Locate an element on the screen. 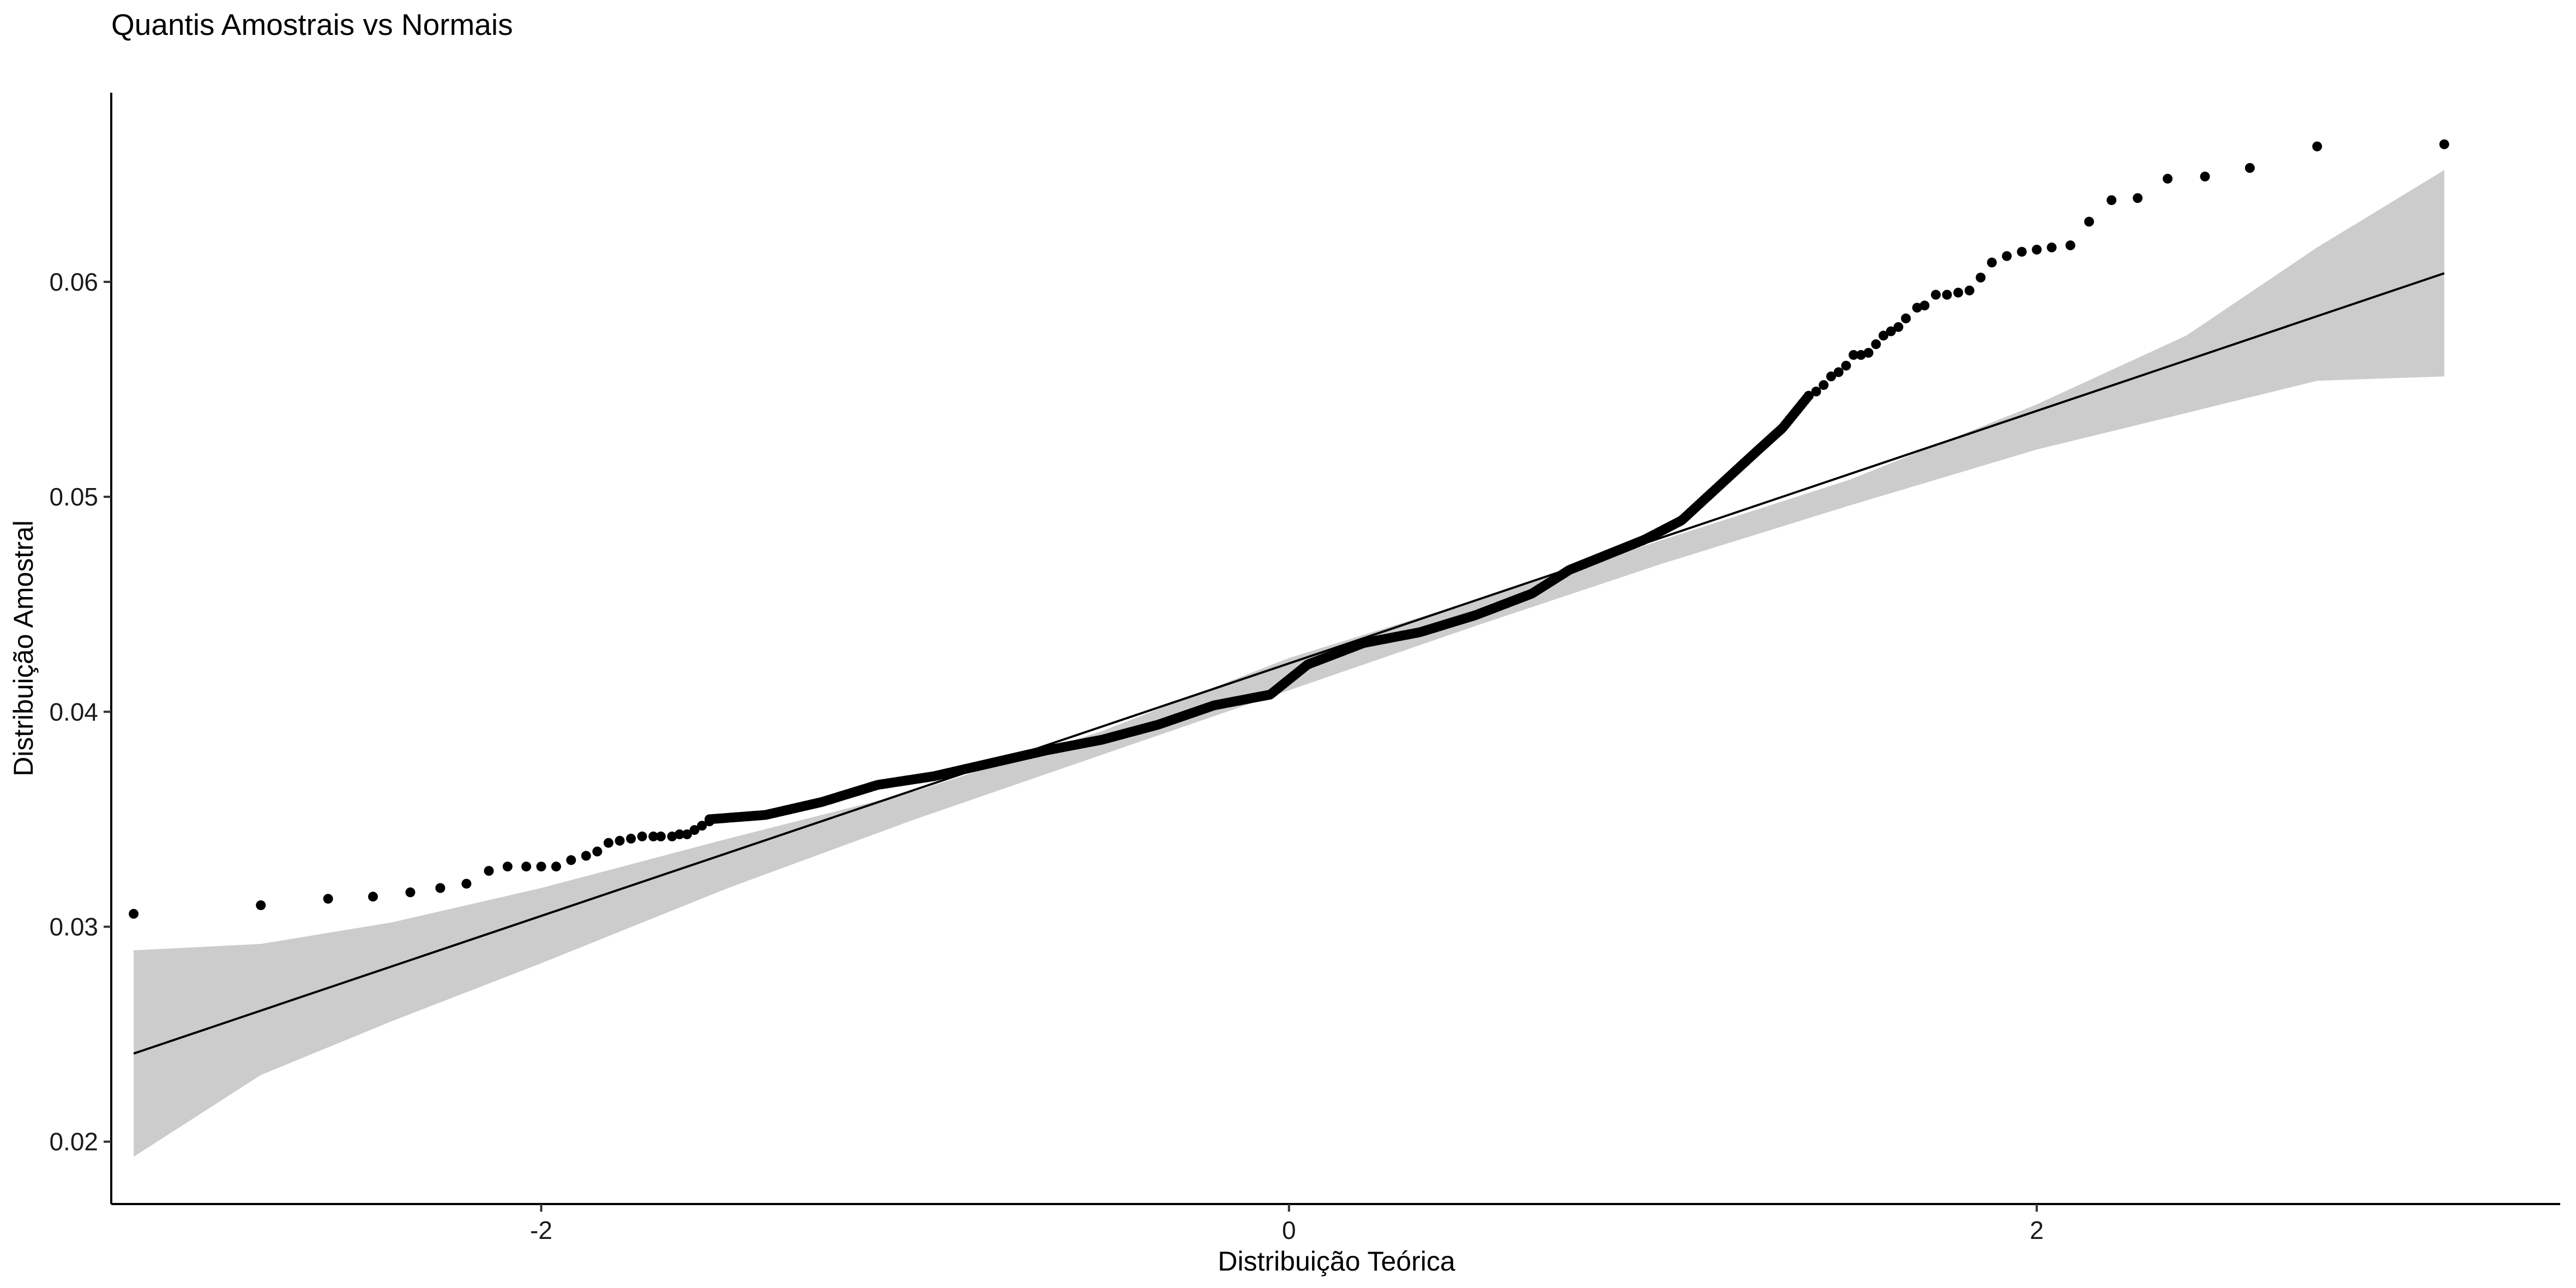 This screenshot has height=1288, width=2576. y-ticks: 0.02 0.03 0.04 0.05 0.06 is located at coordinates (80, 712).